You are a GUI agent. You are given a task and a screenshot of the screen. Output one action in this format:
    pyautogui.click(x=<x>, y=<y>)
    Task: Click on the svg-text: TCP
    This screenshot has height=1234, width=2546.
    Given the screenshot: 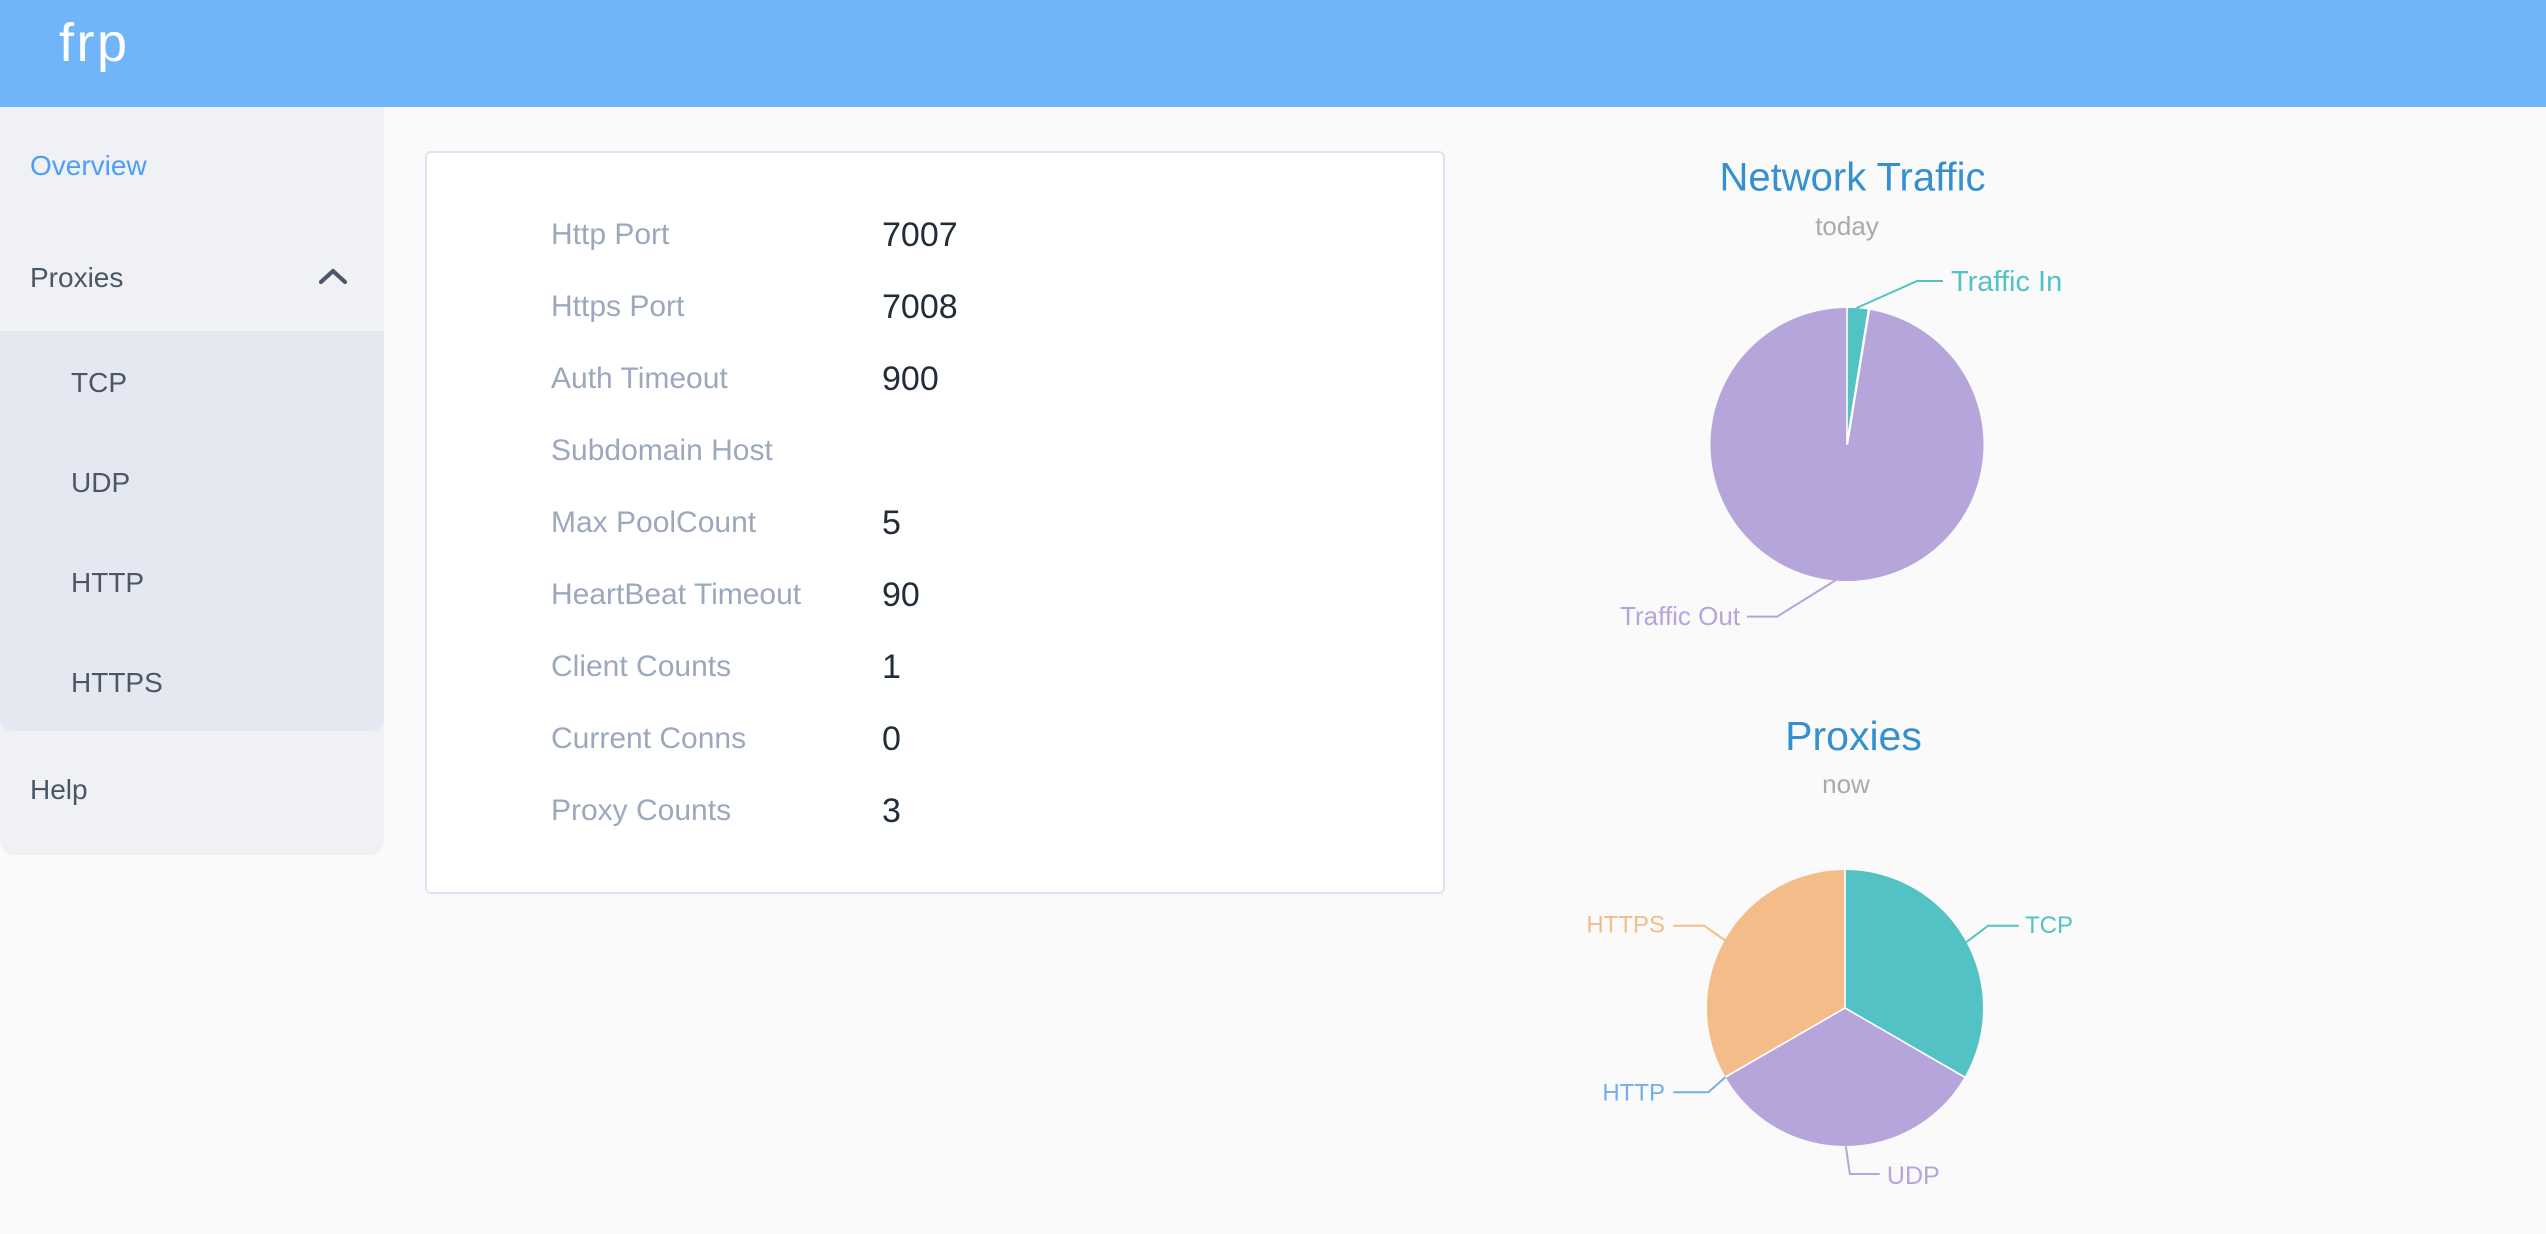 What is the action you would take?
    pyautogui.click(x=2049, y=925)
    